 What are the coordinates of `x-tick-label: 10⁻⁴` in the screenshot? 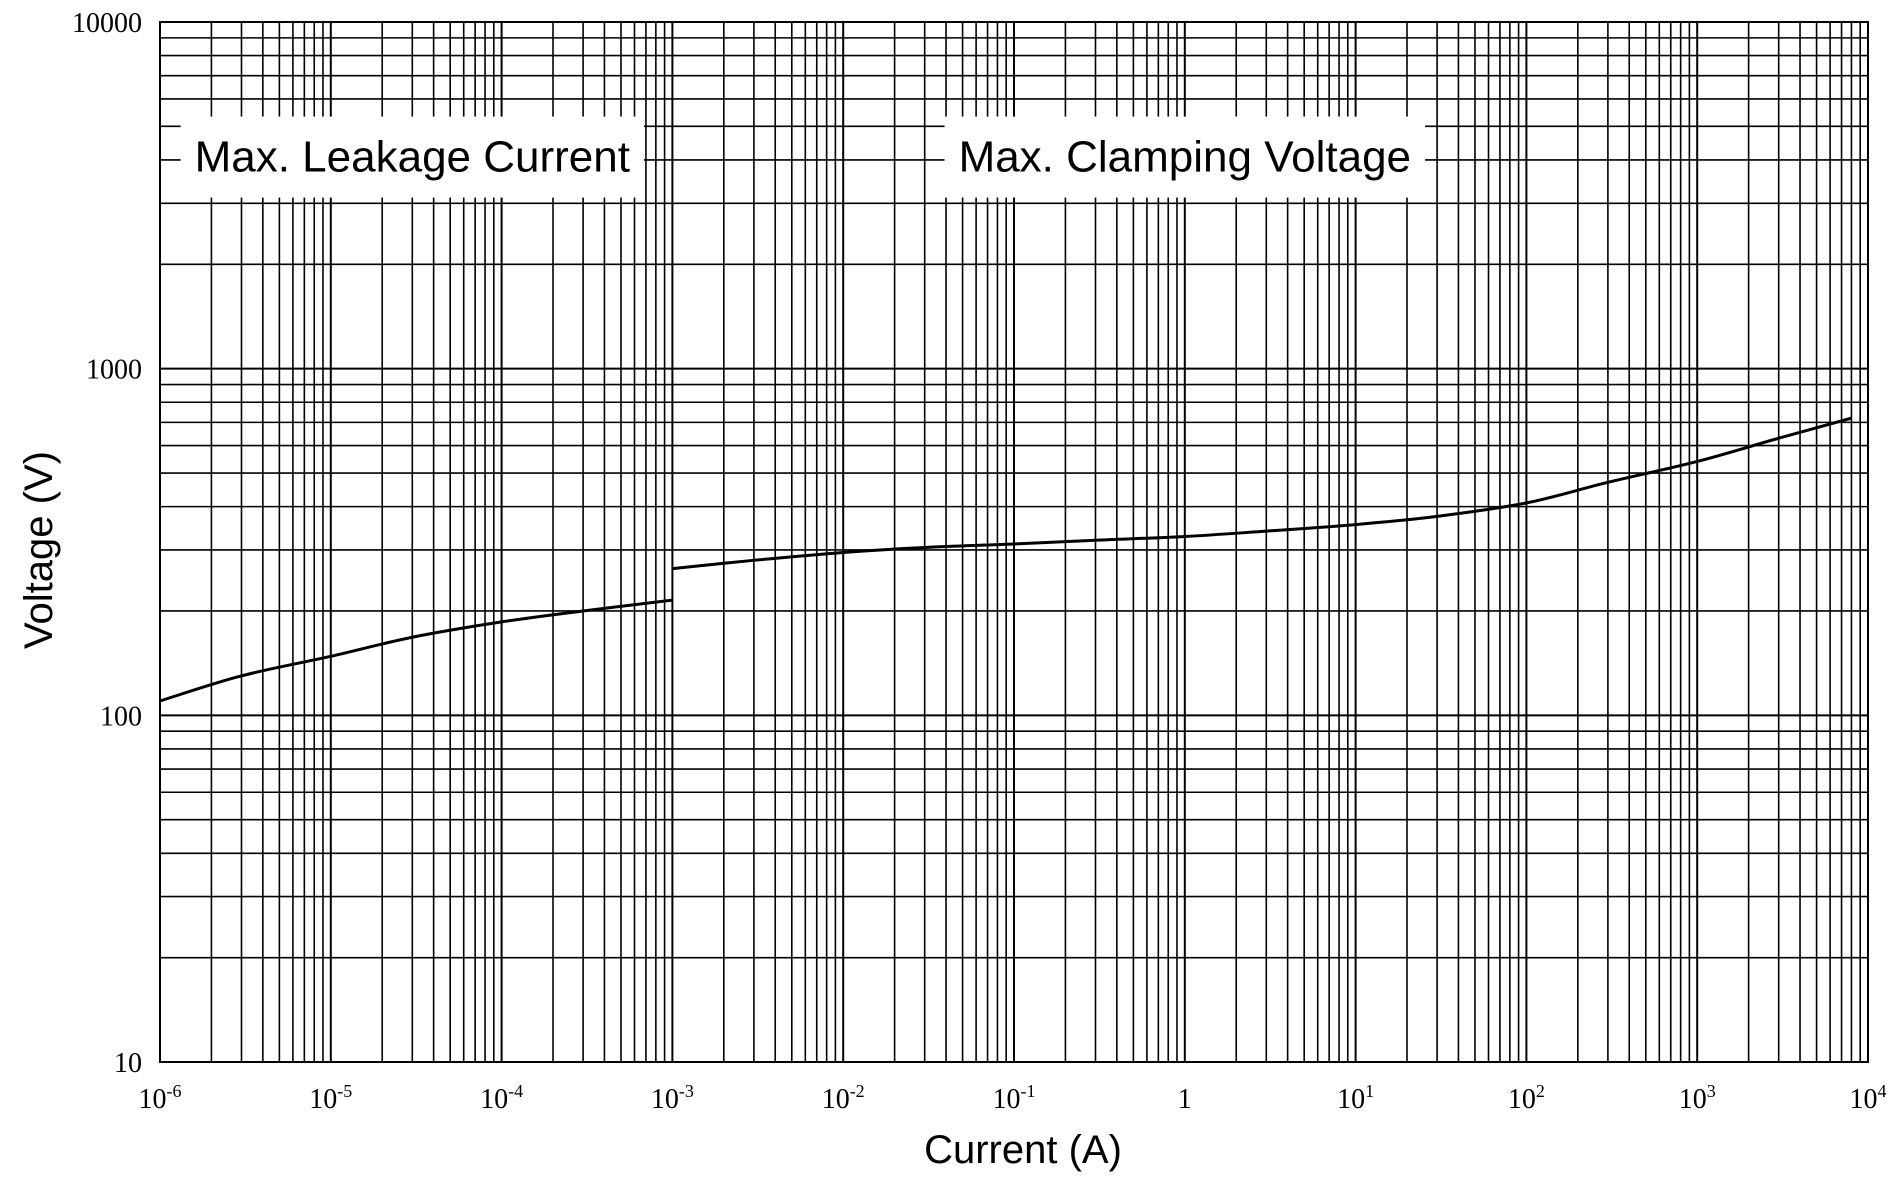 It's located at (501, 1098).